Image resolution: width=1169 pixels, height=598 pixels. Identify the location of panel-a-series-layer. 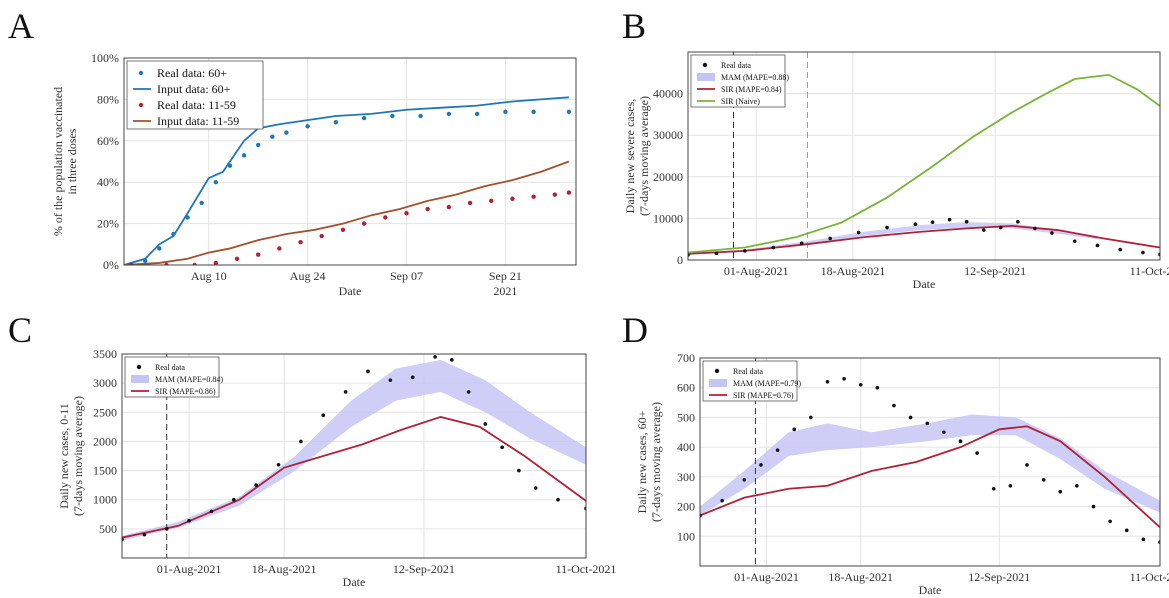
(348, 180).